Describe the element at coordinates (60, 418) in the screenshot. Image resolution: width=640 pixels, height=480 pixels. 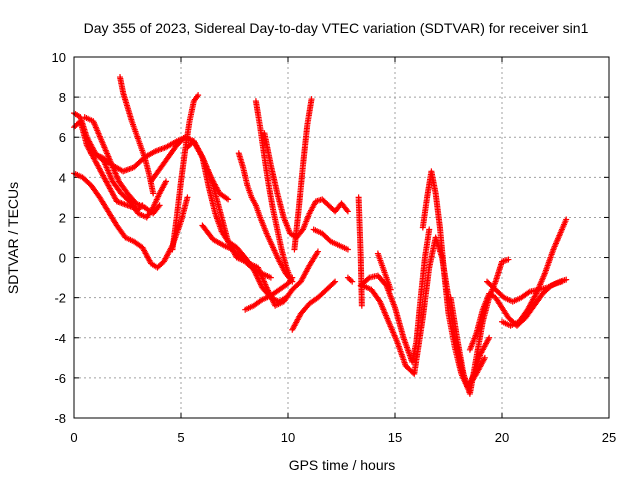
I see `y-tick-label: -8` at that location.